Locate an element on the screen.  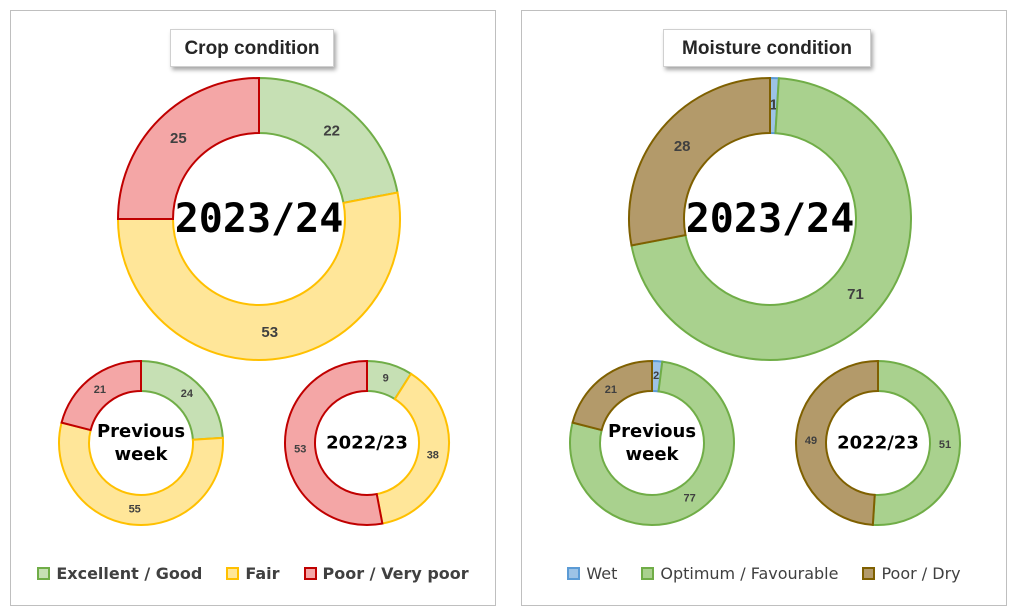
data-label: 22 is located at coordinates (331, 131).